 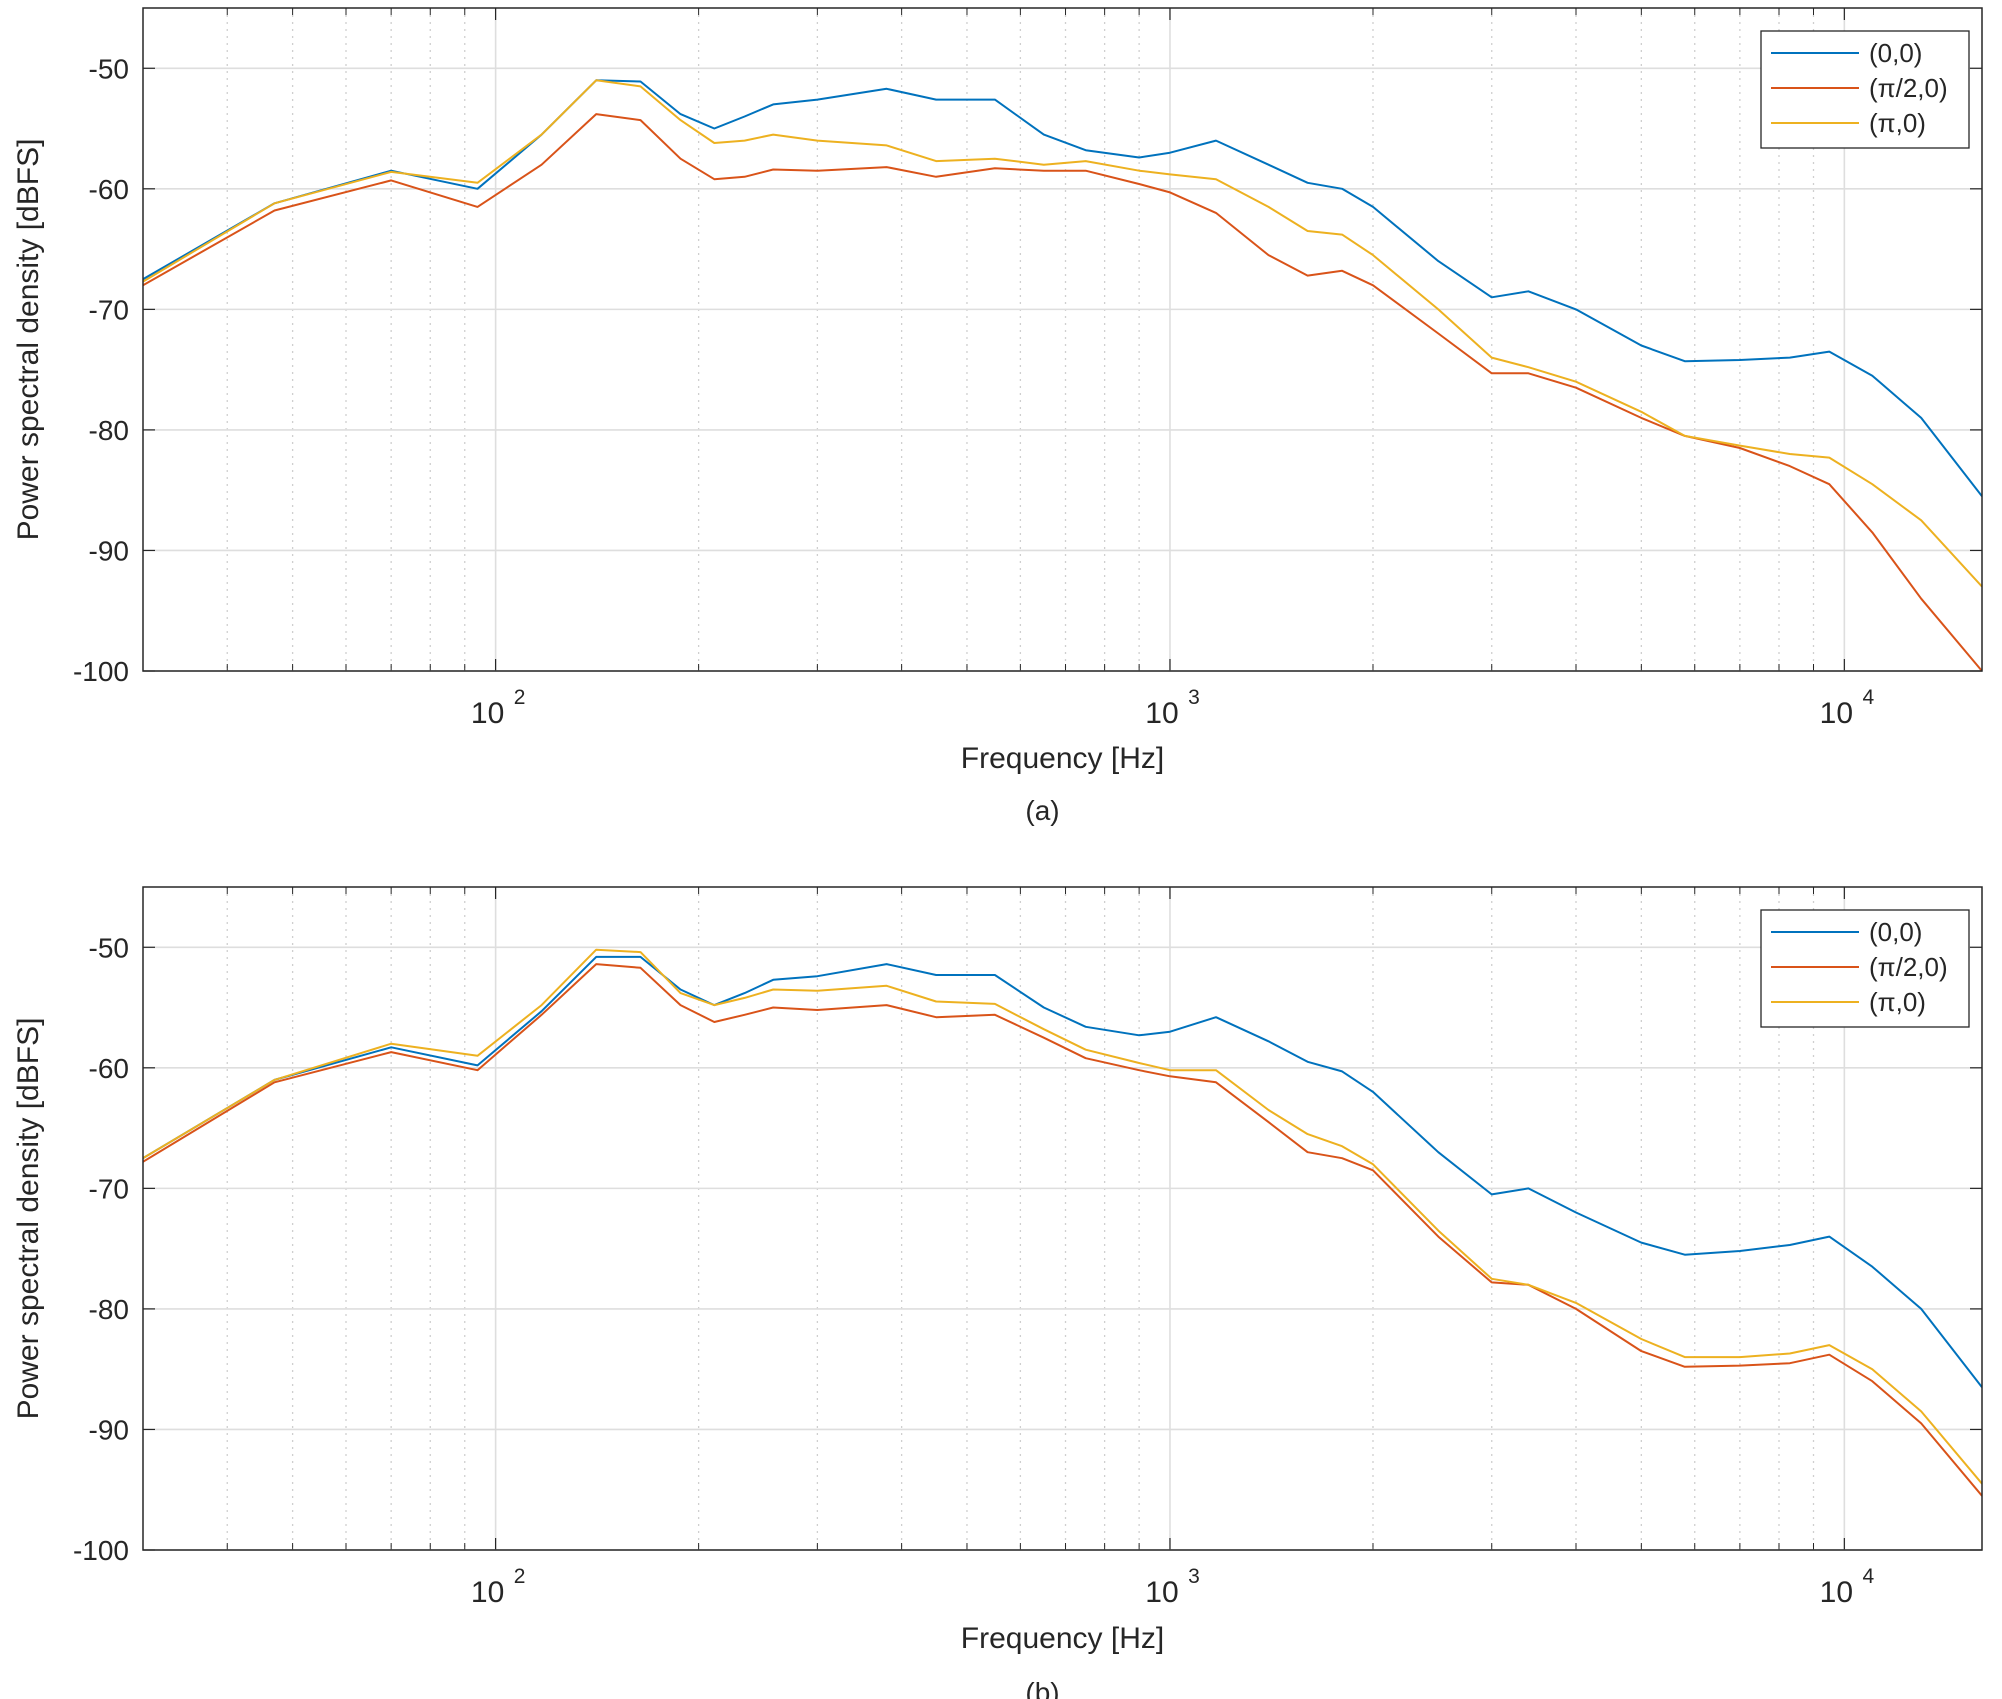 What do you see at coordinates (1042, 1688) in the screenshot?
I see `figure-caption: (b)` at bounding box center [1042, 1688].